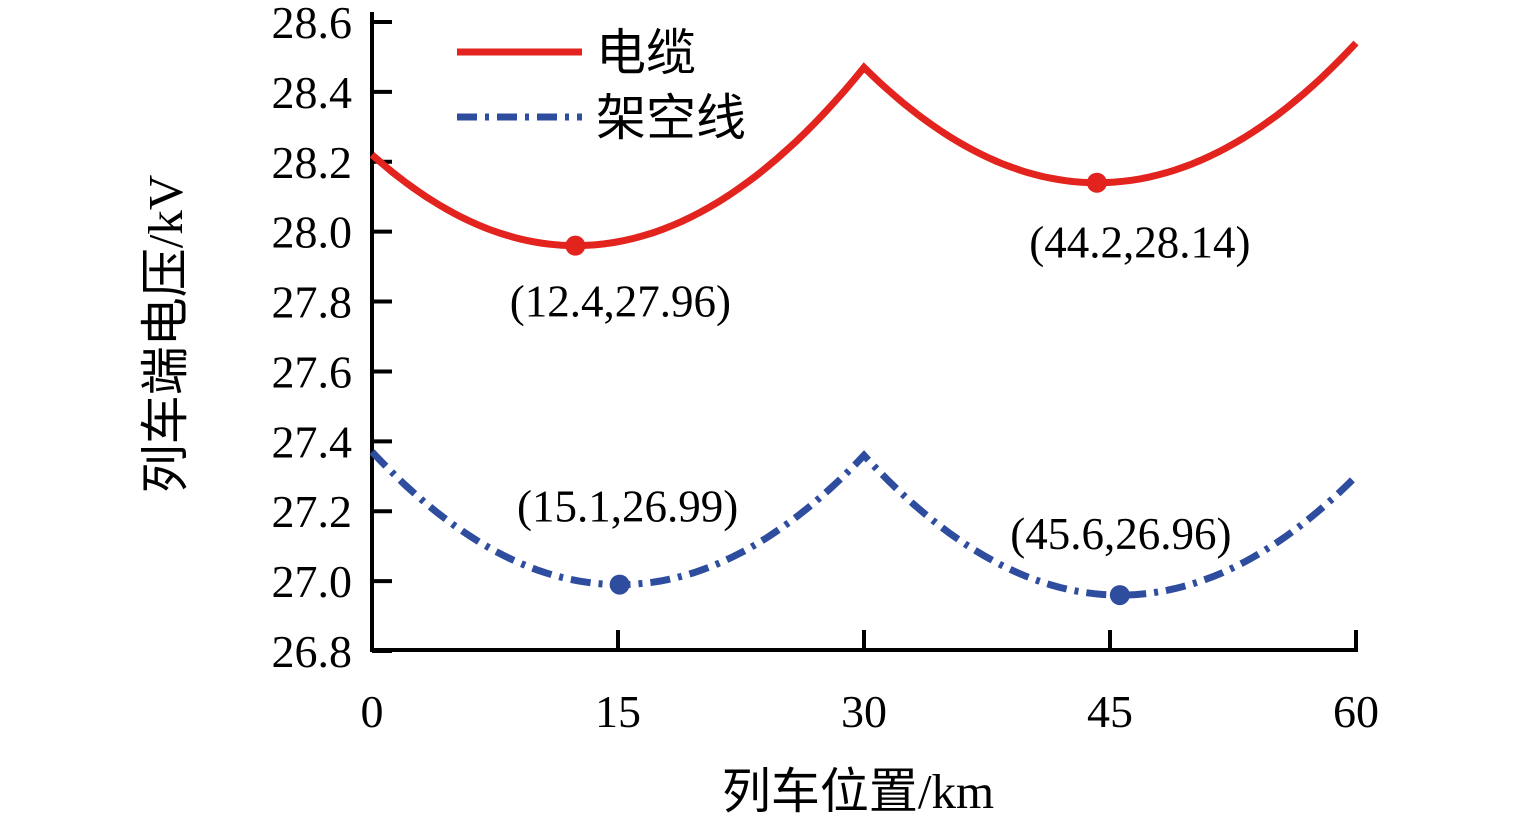 This screenshot has height=832, width=1535. What do you see at coordinates (312, 581) in the screenshot?
I see `y-tick-label: 27.0` at bounding box center [312, 581].